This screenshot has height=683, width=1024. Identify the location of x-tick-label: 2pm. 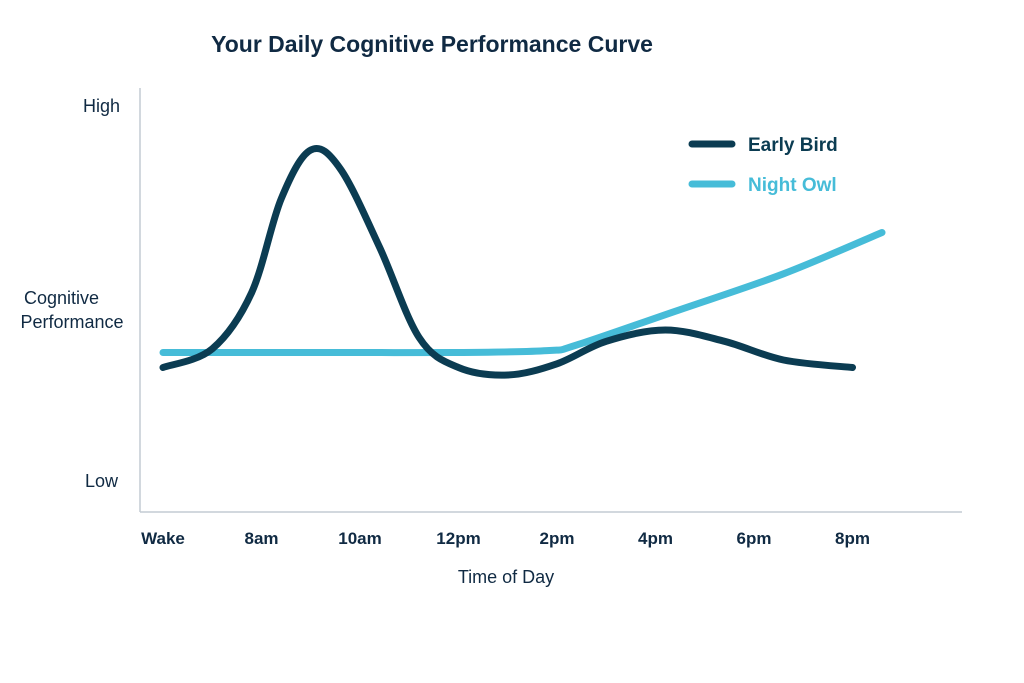
(557, 538).